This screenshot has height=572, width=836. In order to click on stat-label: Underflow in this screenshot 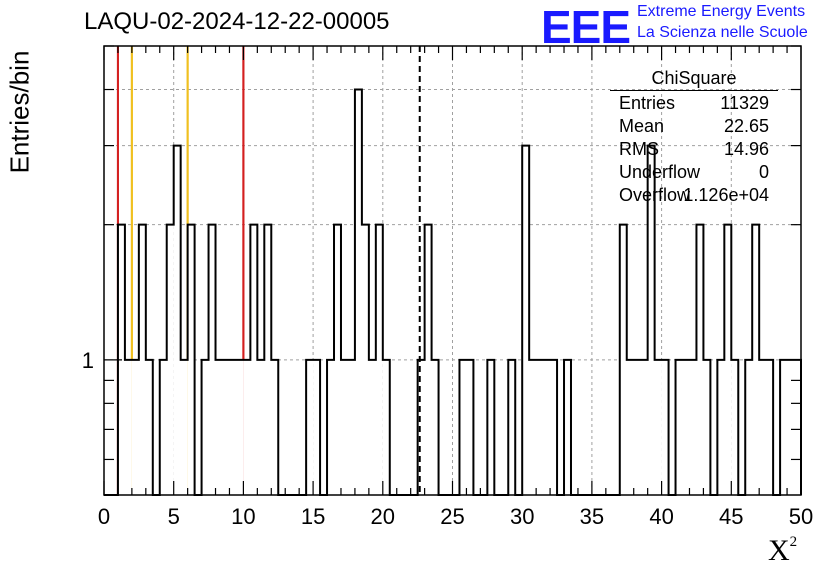, I will do `click(660, 172)`.